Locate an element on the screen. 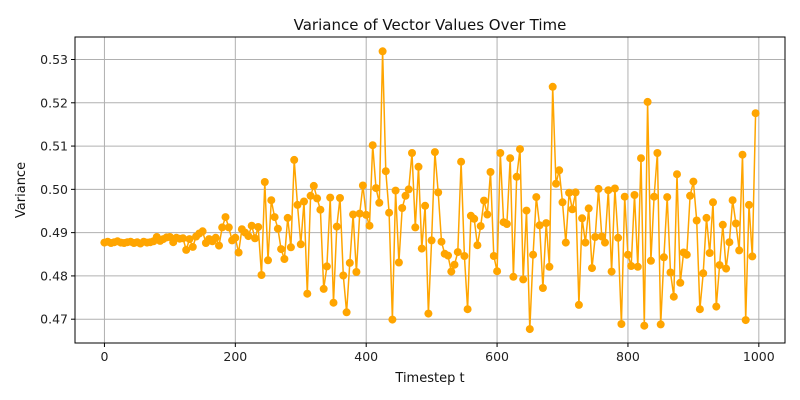 The height and width of the screenshot is (400, 800). chart-title: Variance of Vector Values Over Time is located at coordinates (430, 25).